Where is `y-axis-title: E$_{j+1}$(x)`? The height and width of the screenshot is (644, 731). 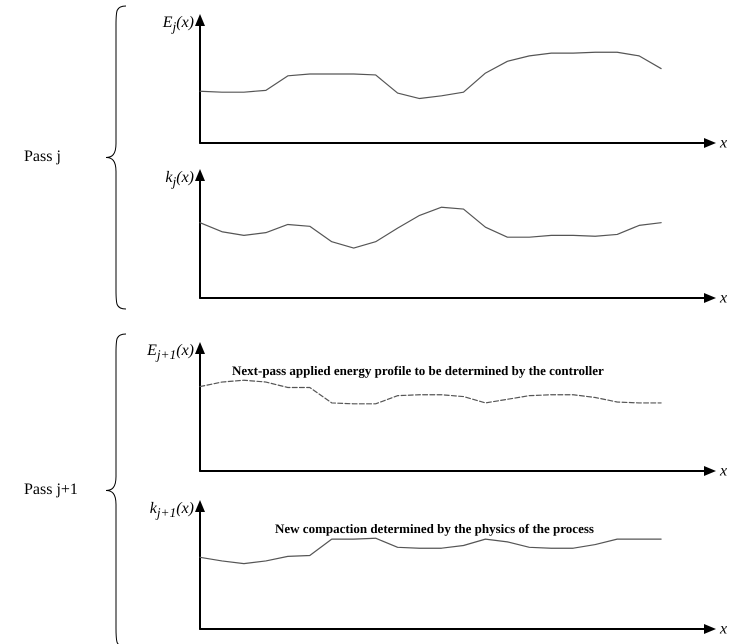
y-axis-title: E$_{j+1}$(x) is located at coordinates (170, 353).